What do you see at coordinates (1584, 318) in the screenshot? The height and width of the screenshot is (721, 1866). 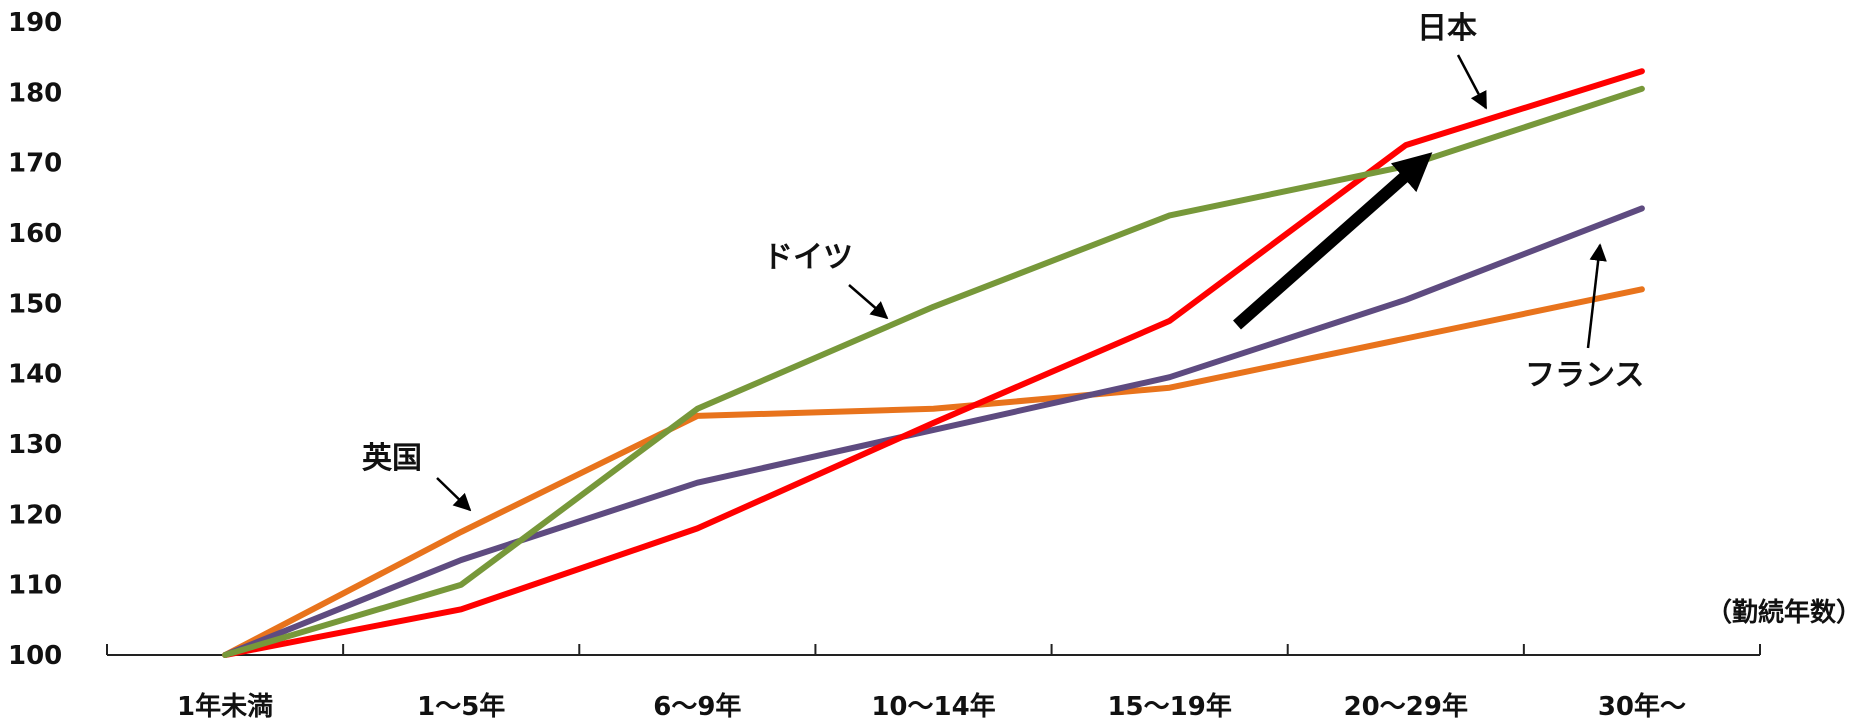 I see `annotation-france: フランス` at bounding box center [1584, 318].